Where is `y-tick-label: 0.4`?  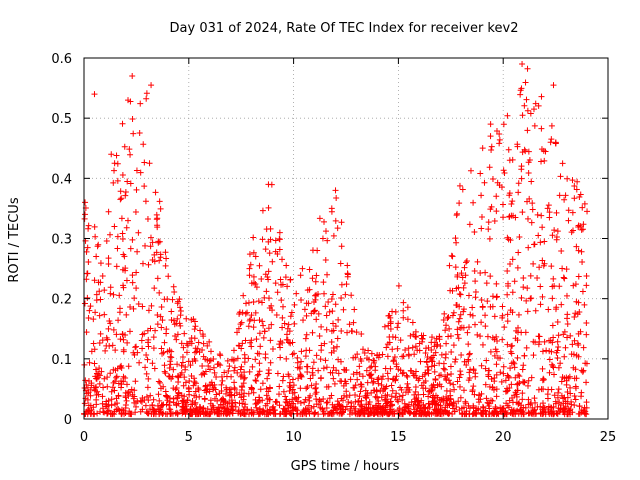 y-tick-label: 0.4 is located at coordinates (61, 179).